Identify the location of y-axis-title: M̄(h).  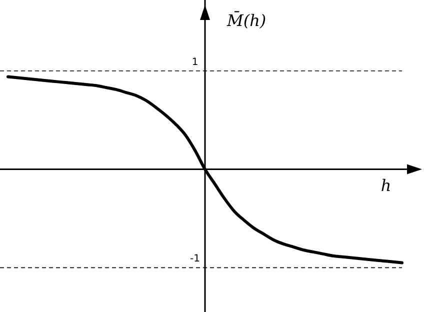
(246, 20).